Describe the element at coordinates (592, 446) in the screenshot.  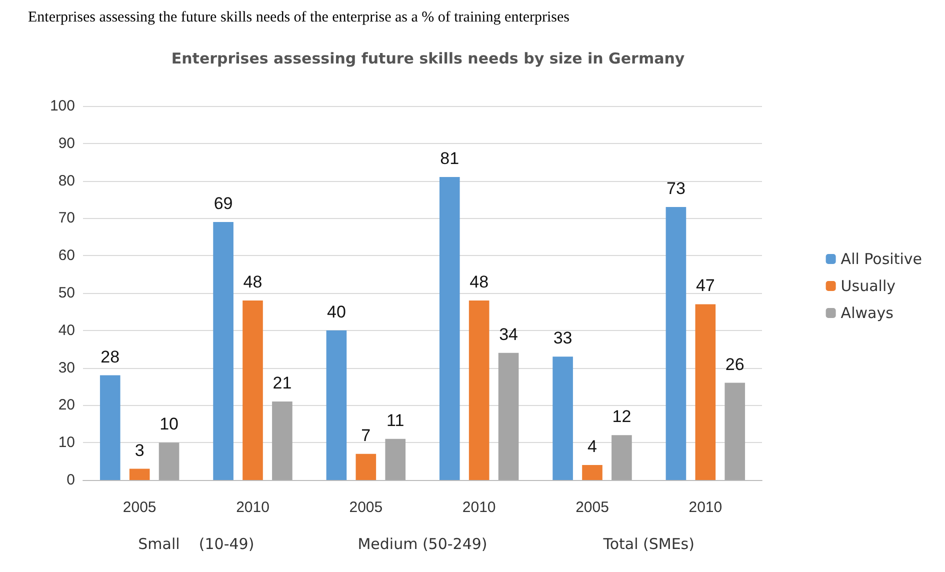
I see `data-label: 4` at that location.